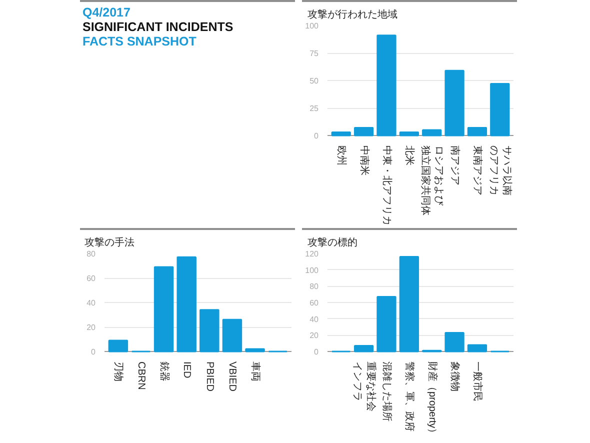  What do you see at coordinates (312, 254) in the screenshot?
I see `y-tick-label: 120` at bounding box center [312, 254].